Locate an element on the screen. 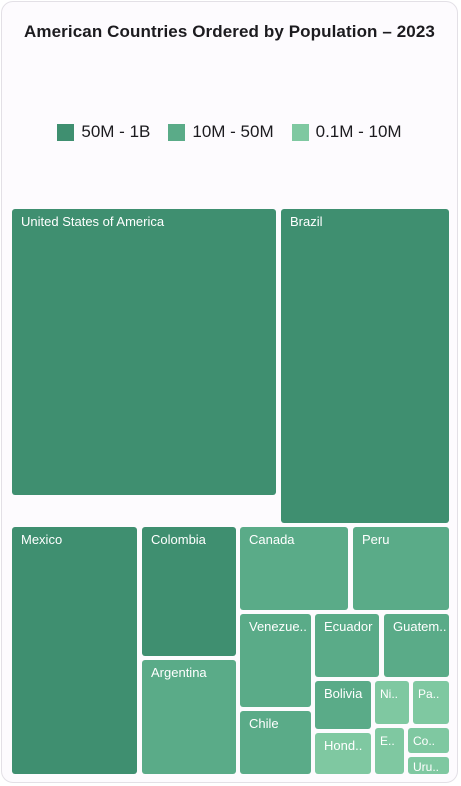 This screenshot has height=786, width=461. tile-canada: Canada is located at coordinates (294, 568).